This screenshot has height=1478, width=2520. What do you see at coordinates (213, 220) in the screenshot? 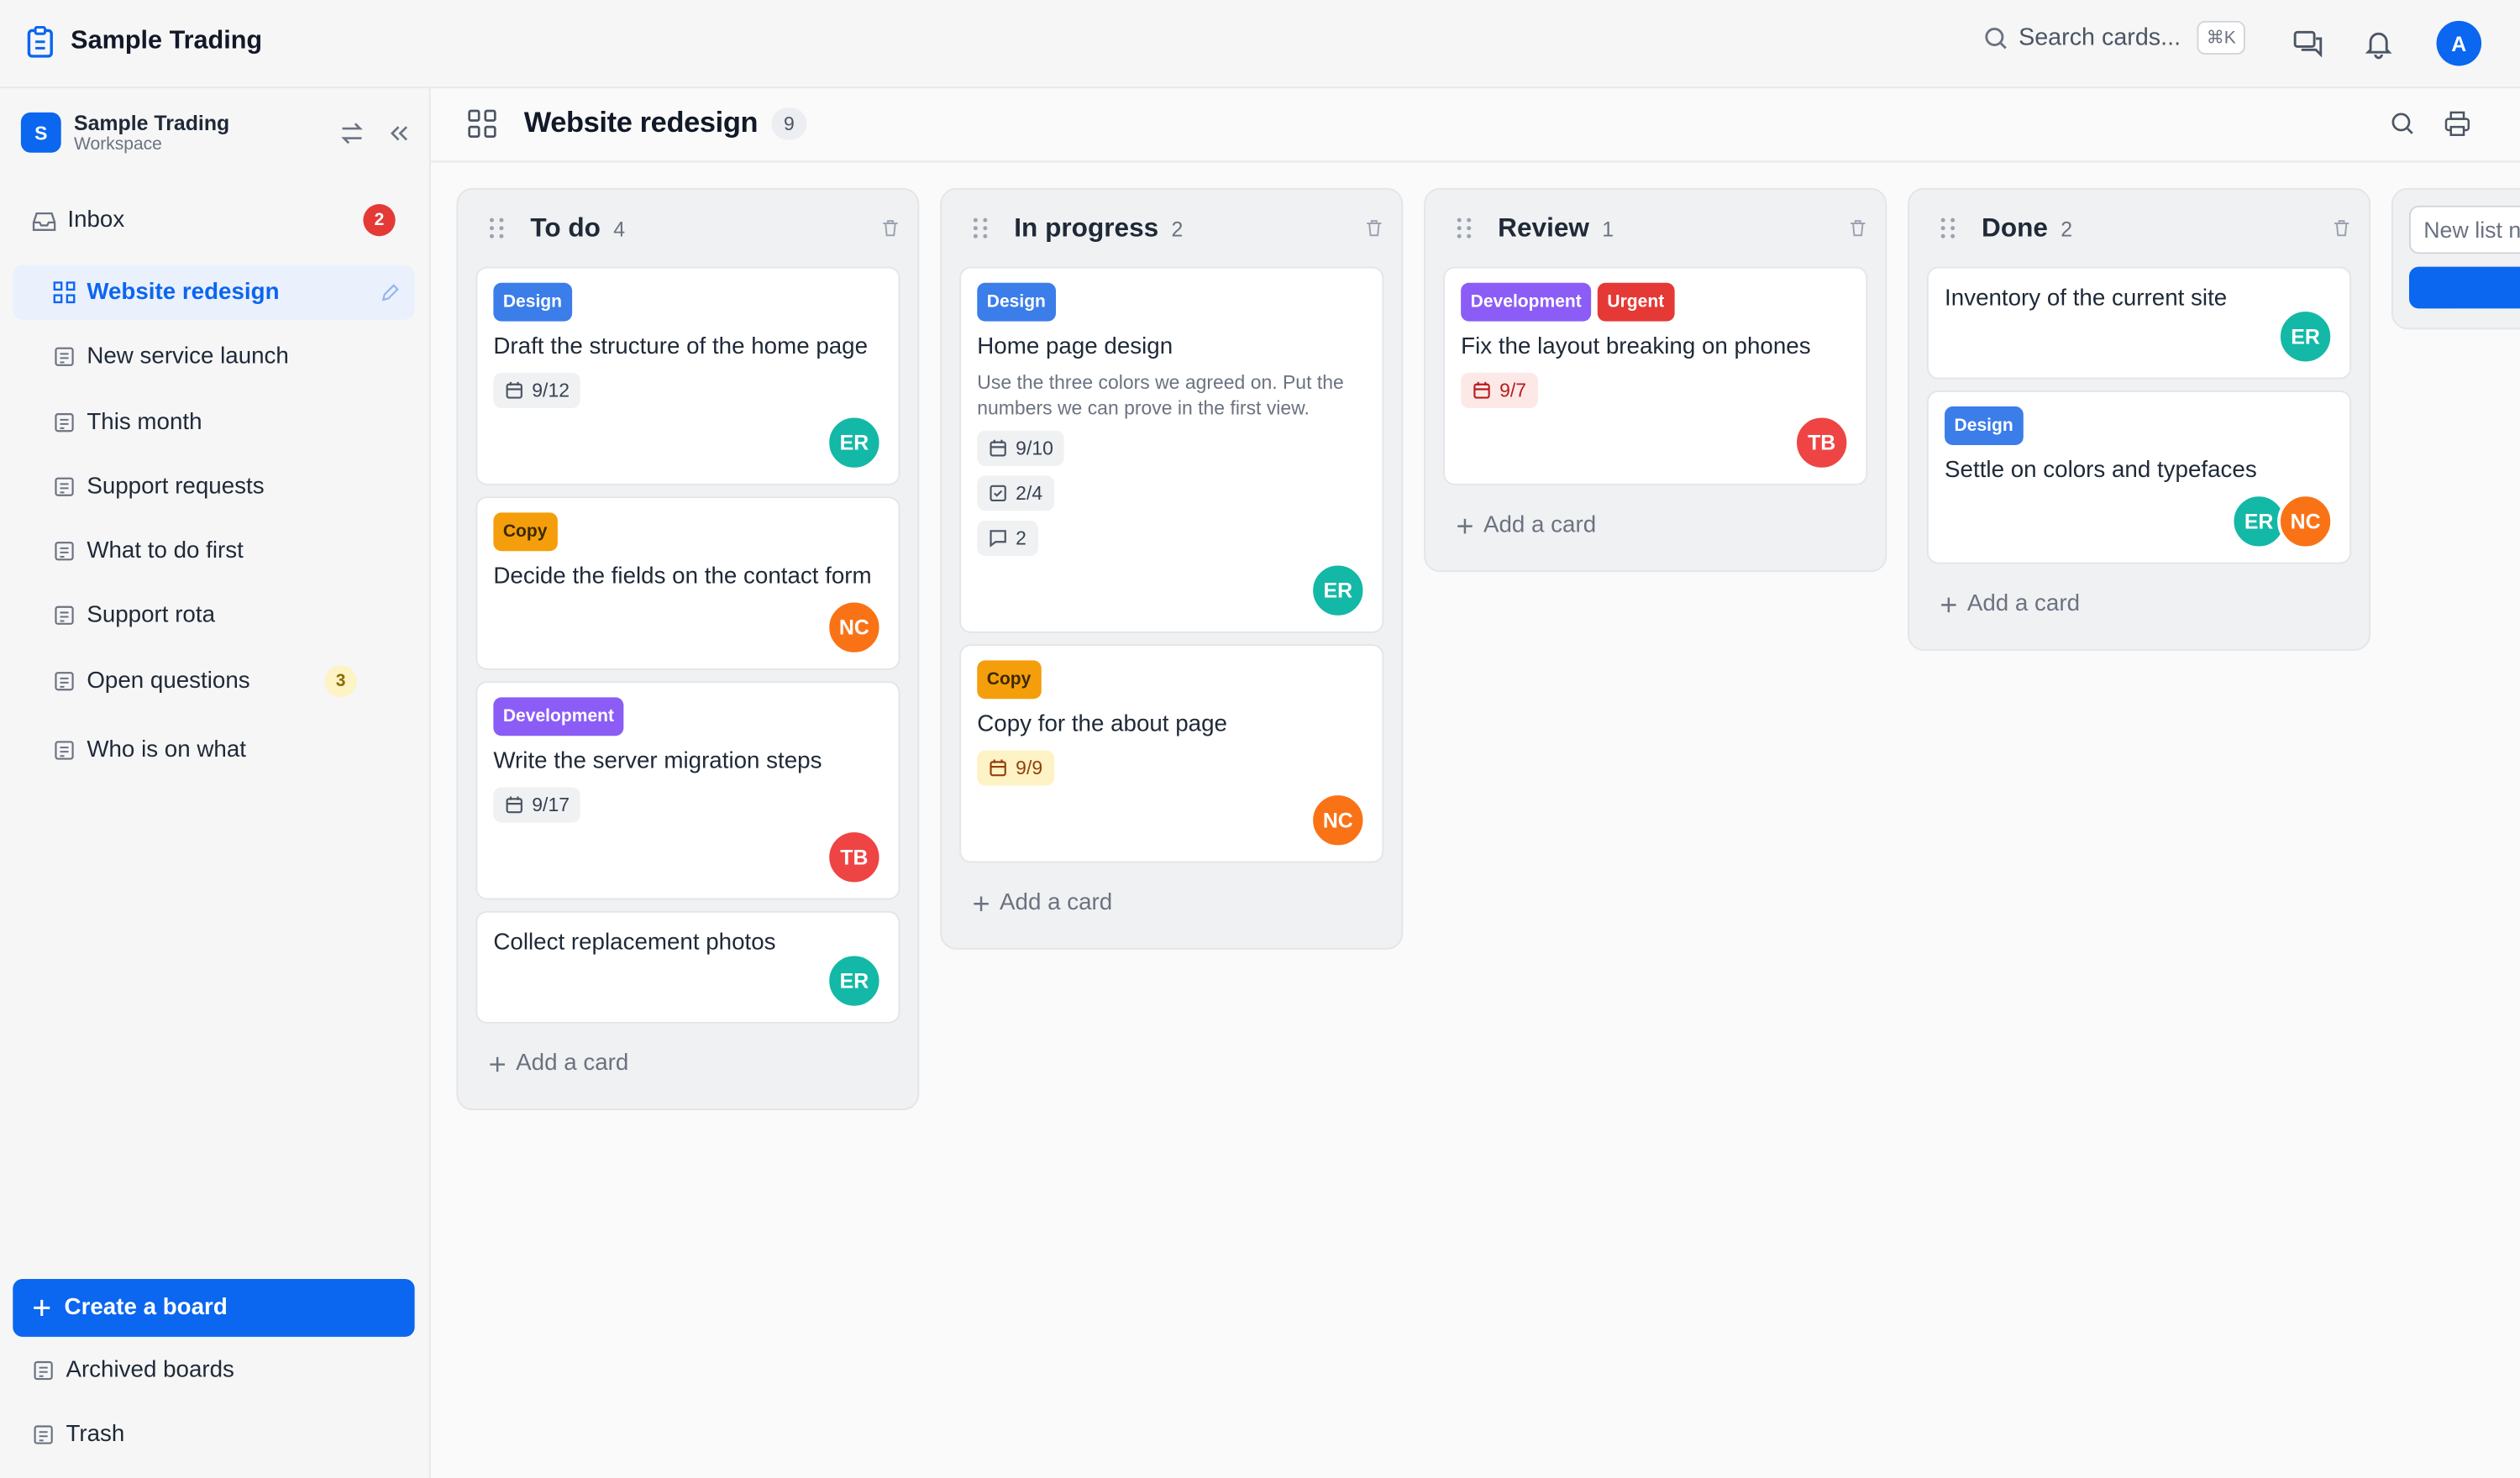
I see `nav-inbox: Inbox 2` at bounding box center [213, 220].